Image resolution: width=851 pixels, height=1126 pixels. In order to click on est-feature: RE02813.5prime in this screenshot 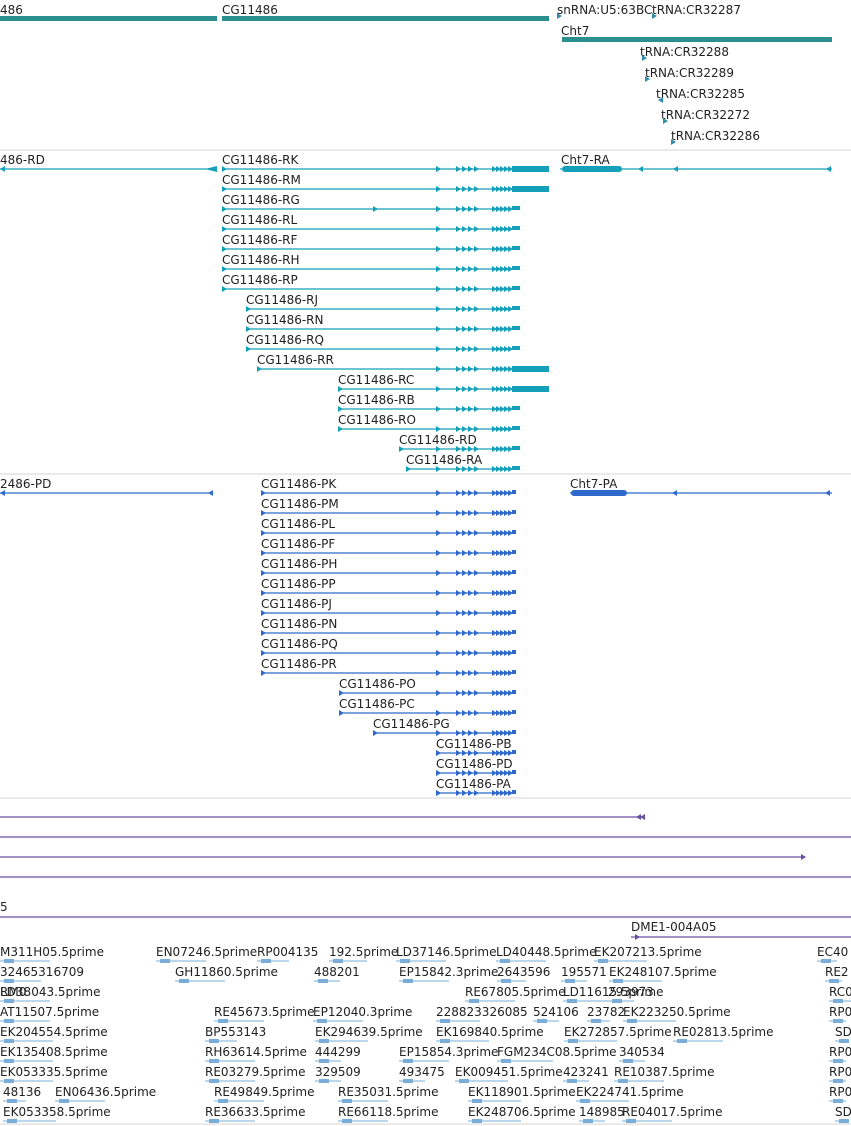, I will do `click(723, 1034)`.